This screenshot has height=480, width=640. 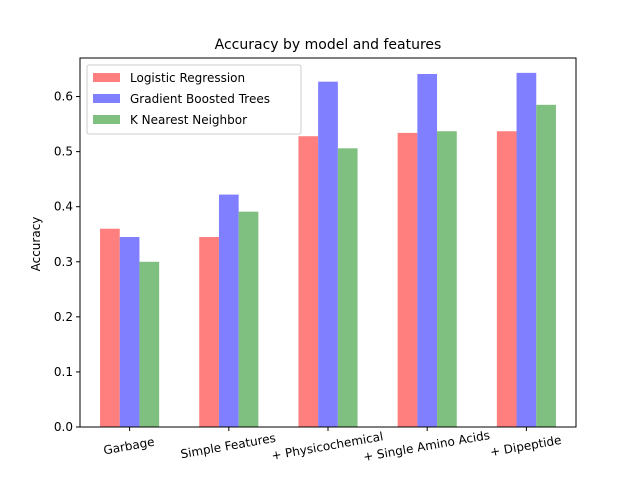 What do you see at coordinates (63, 97) in the screenshot?
I see `y-tick-label: 0.6` at bounding box center [63, 97].